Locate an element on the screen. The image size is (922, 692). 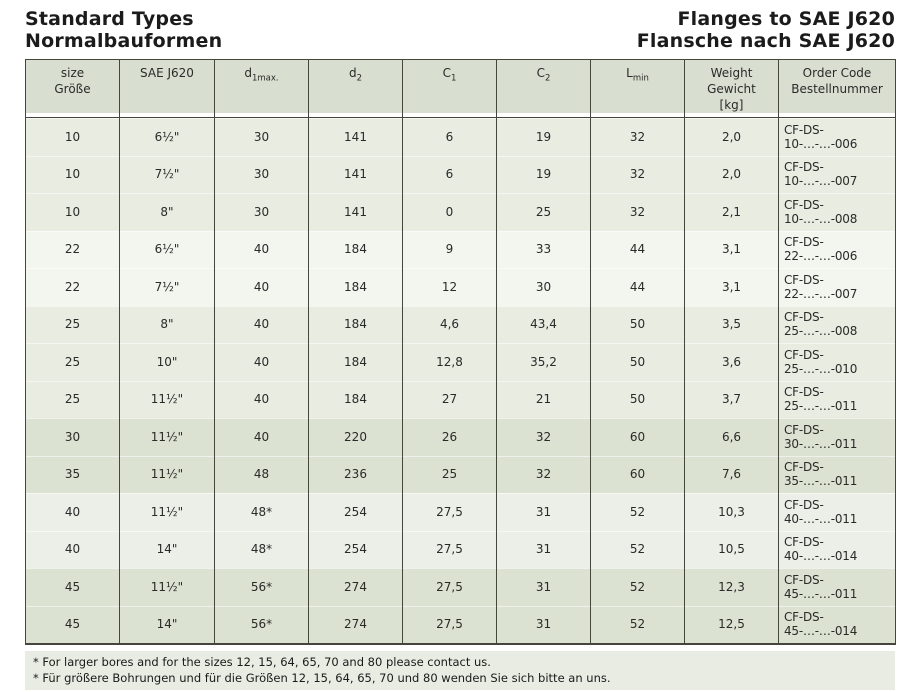
cell-order-code: CF-DS-45-…-…-011 is located at coordinates (837, 587).